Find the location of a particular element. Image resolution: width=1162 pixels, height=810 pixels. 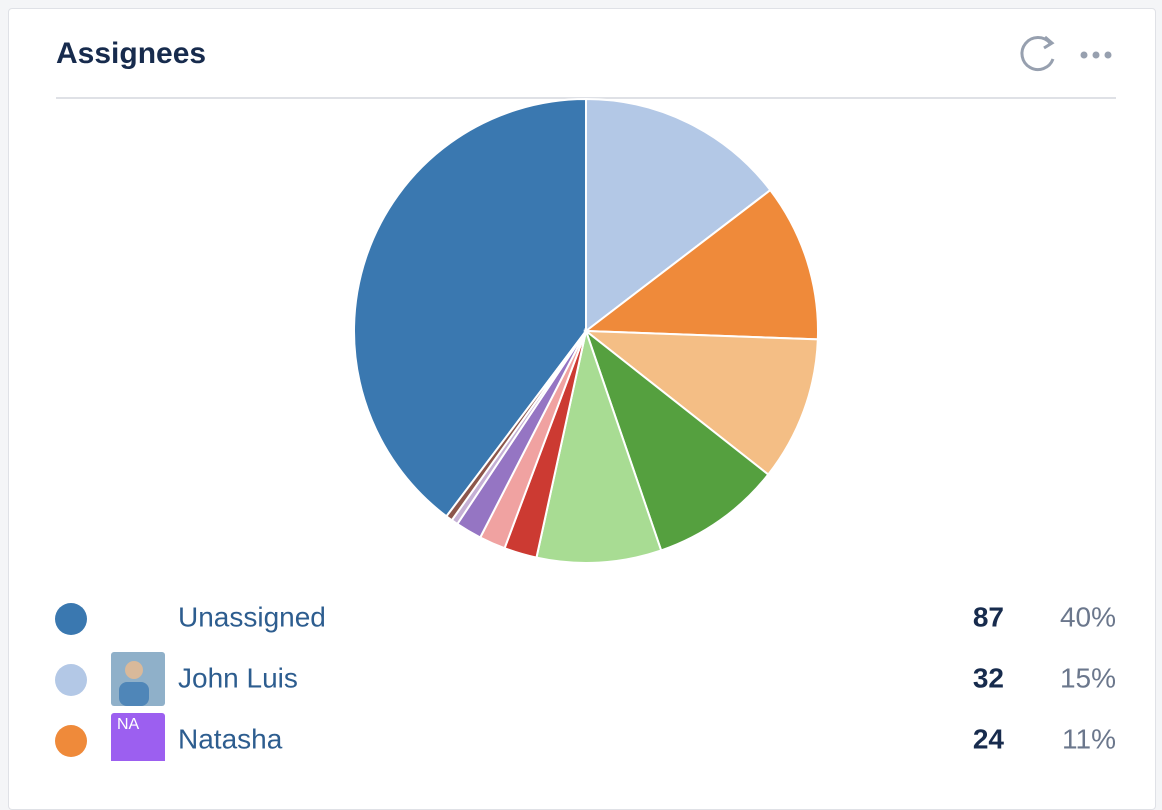

legend-count: 87 is located at coordinates (988, 616).